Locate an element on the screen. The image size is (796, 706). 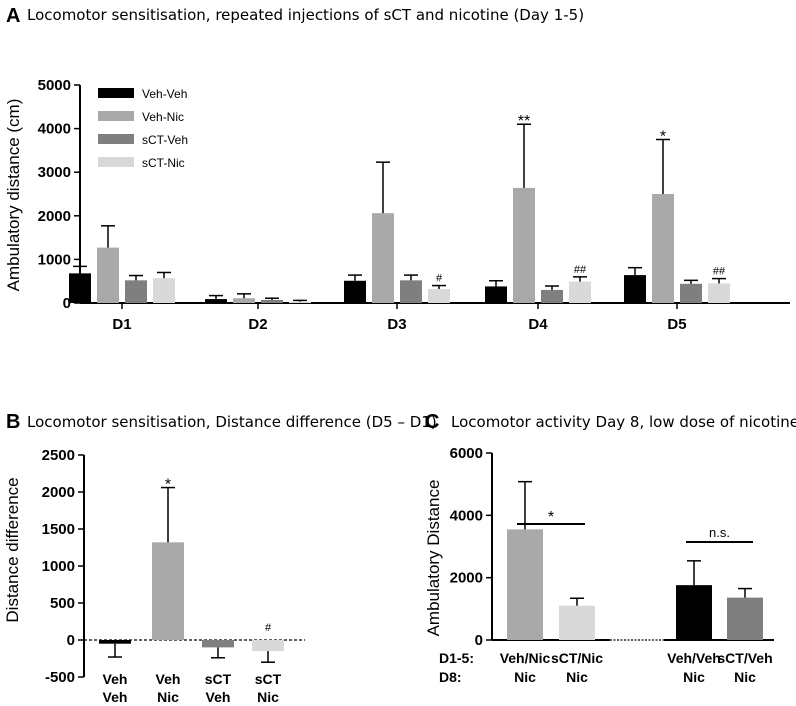
panel-b-label: B is located at coordinates (13, 422).